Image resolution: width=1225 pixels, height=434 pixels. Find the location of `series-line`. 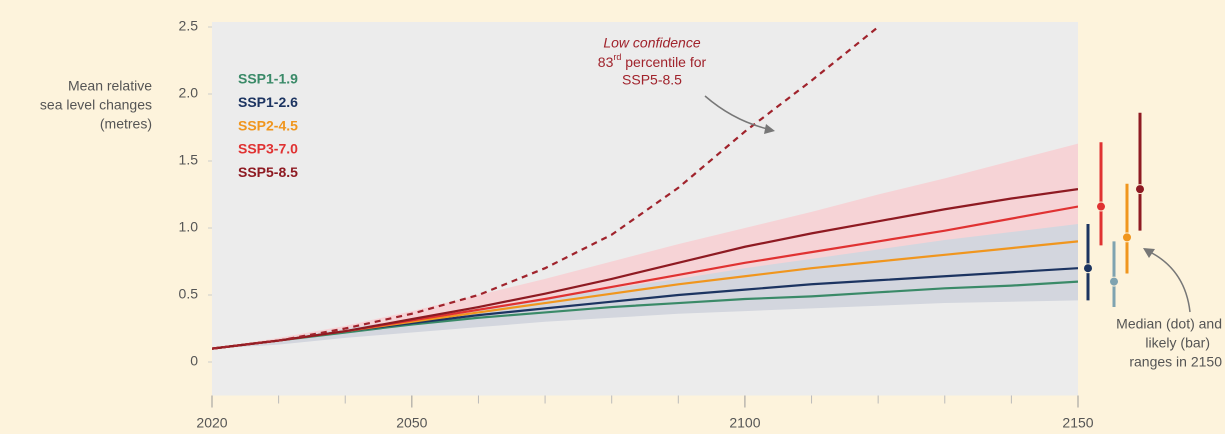

series-line is located at coordinates (645, 315).